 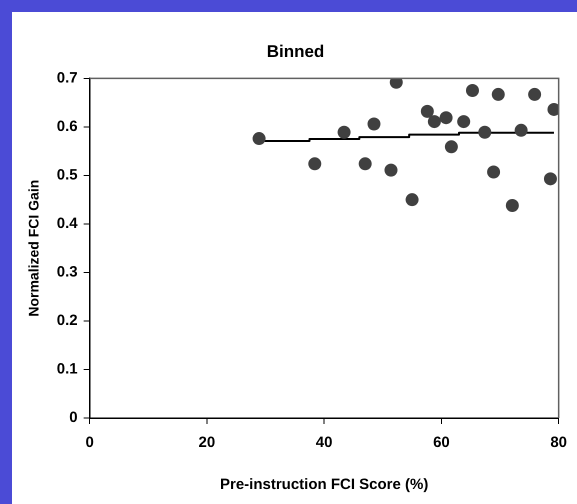 I want to click on y-tick-label: 0.6, so click(x=67, y=127).